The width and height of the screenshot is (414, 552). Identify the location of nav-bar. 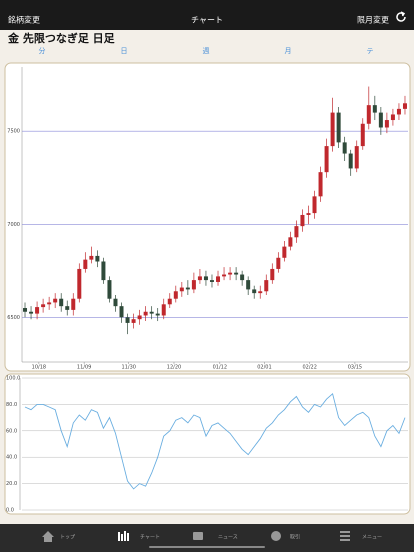
(207, 15).